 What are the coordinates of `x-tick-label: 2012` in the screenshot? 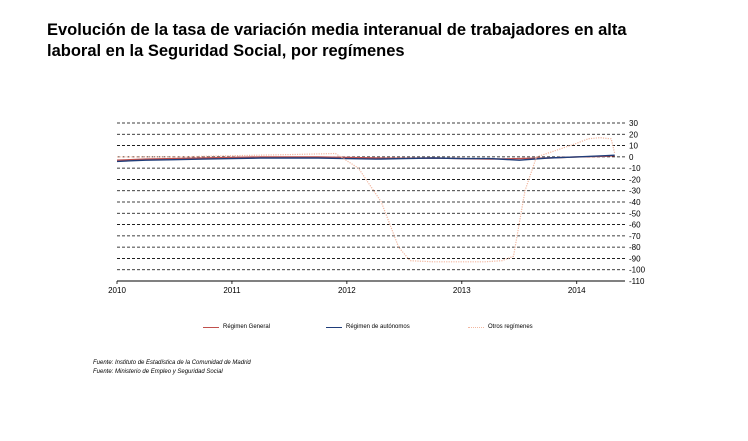 It's located at (347, 290).